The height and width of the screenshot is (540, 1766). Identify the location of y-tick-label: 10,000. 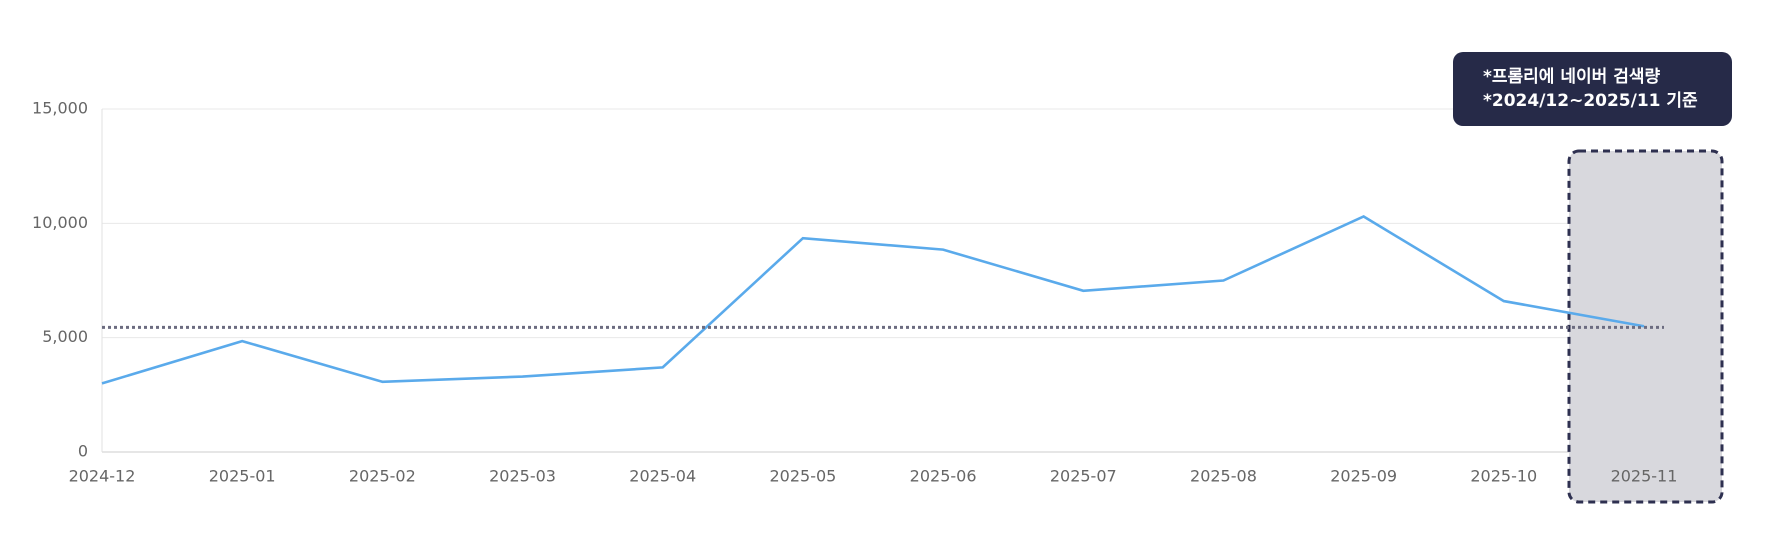
(60, 222).